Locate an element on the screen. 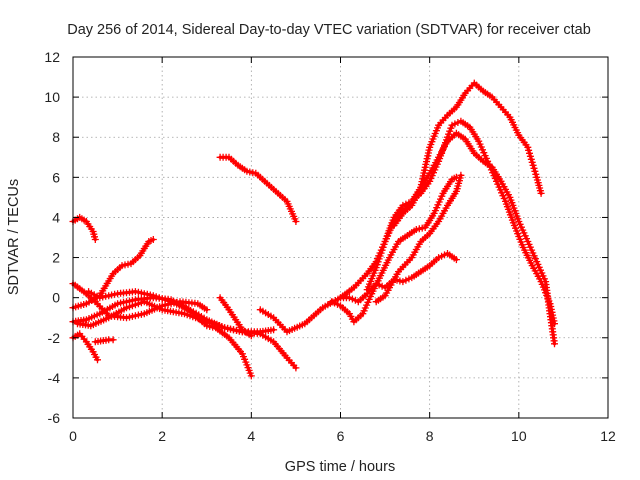 Image resolution: width=640 pixels, height=480 pixels. y-tick-label: 12 is located at coordinates (52, 57).